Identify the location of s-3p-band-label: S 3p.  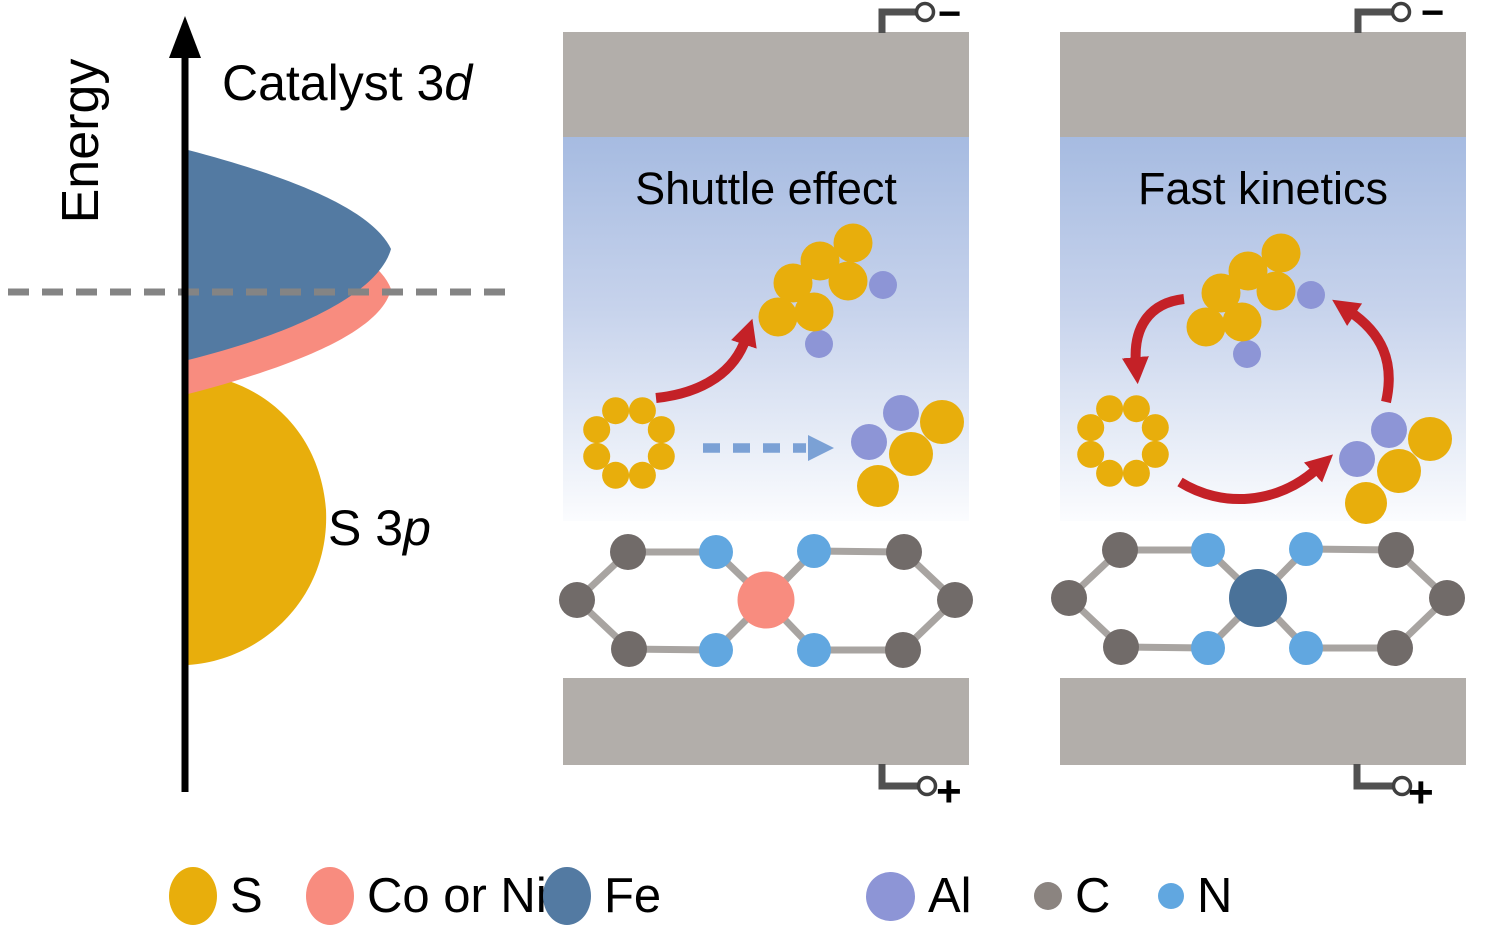
(379, 528).